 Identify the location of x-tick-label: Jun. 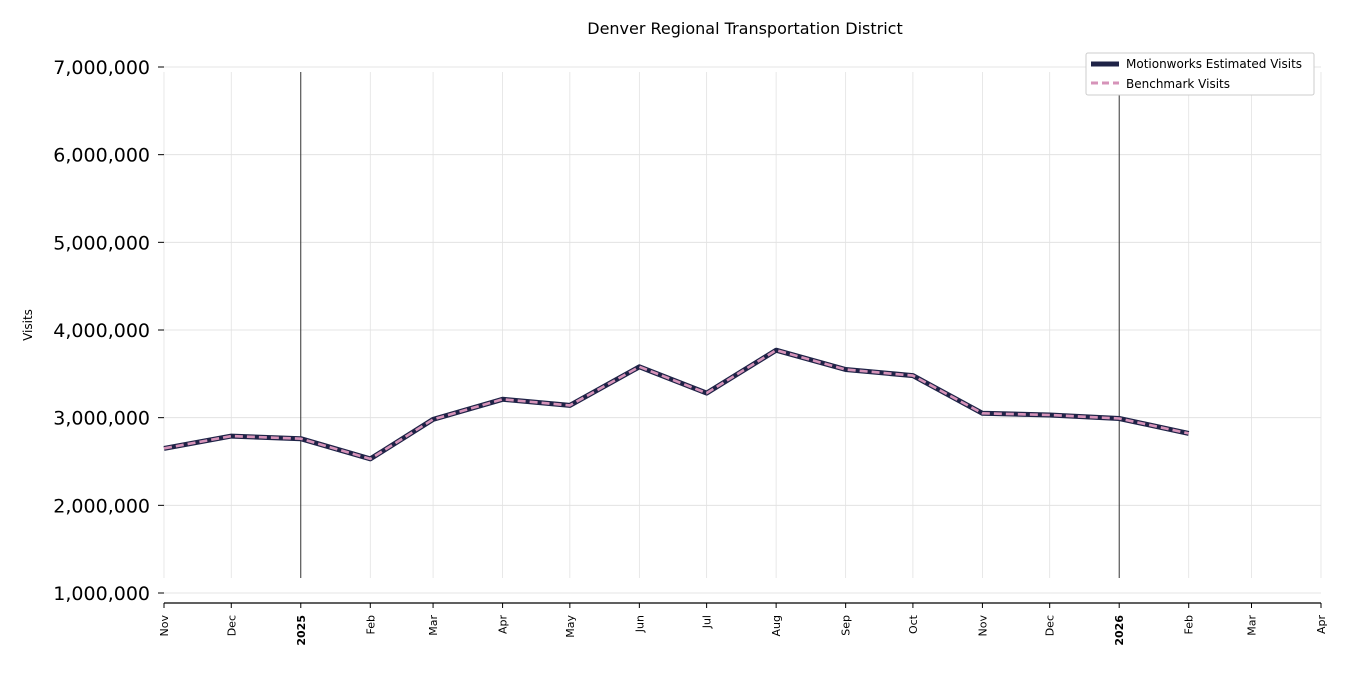
(639, 624).